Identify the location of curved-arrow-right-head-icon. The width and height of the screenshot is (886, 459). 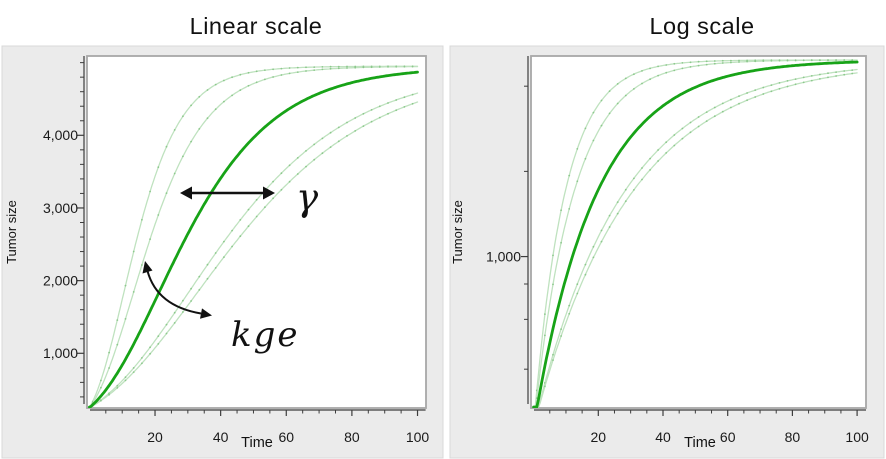
(206, 313).